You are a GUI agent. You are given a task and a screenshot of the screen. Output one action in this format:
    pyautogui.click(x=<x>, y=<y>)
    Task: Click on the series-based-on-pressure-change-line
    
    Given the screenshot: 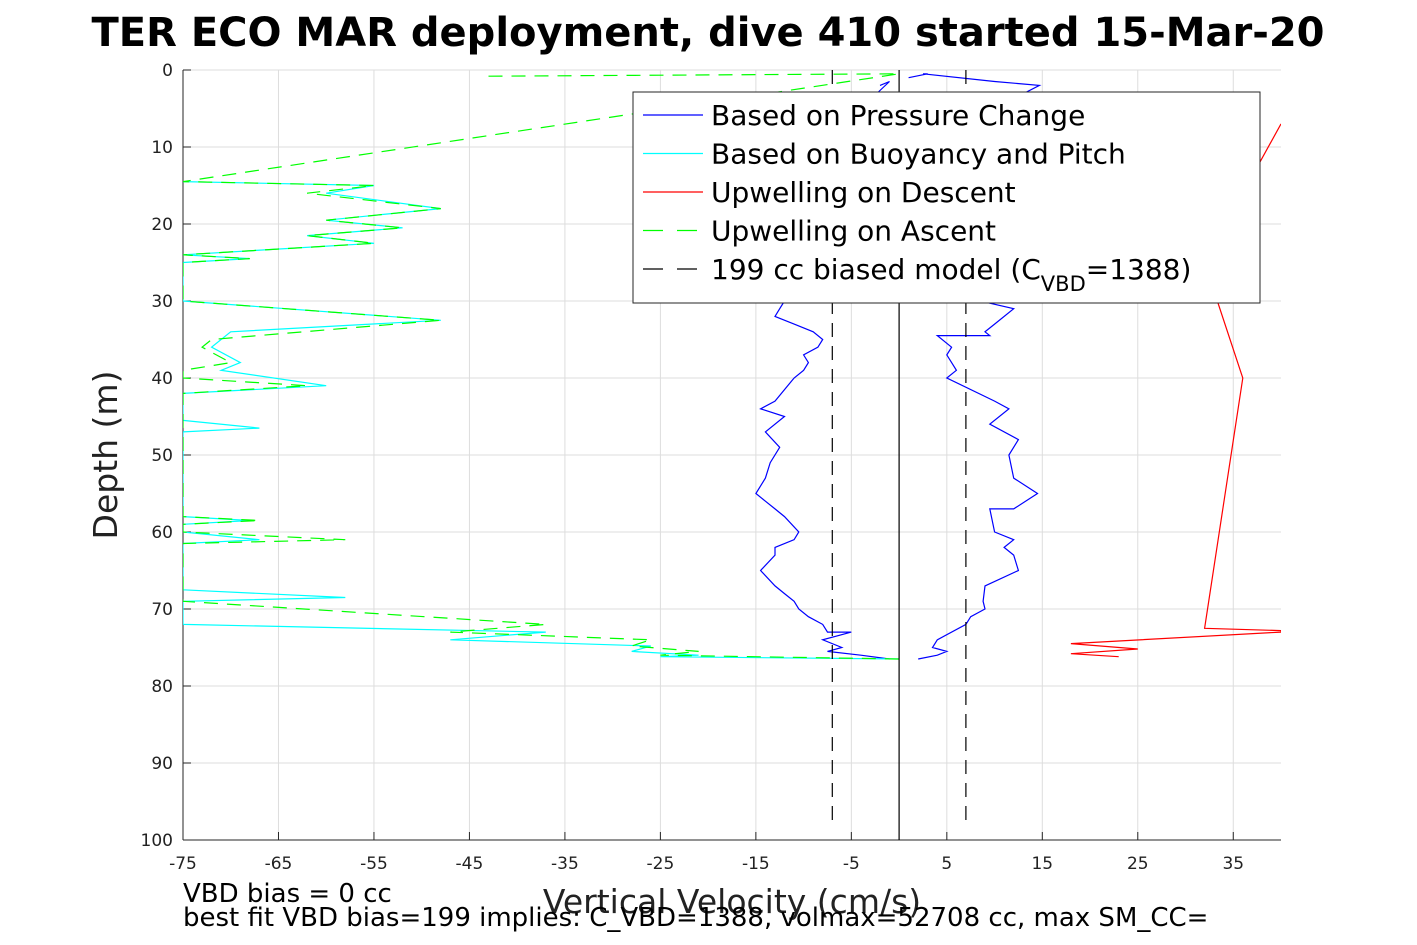 What is the action you would take?
    pyautogui.click(x=822, y=370)
    